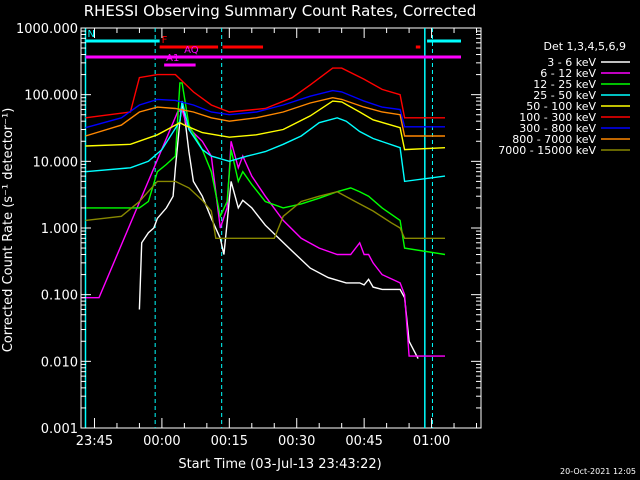 The width and height of the screenshot is (640, 480). What do you see at coordinates (564, 84) in the screenshot?
I see `legend-entry-label: 12 - 25 keV` at bounding box center [564, 84].